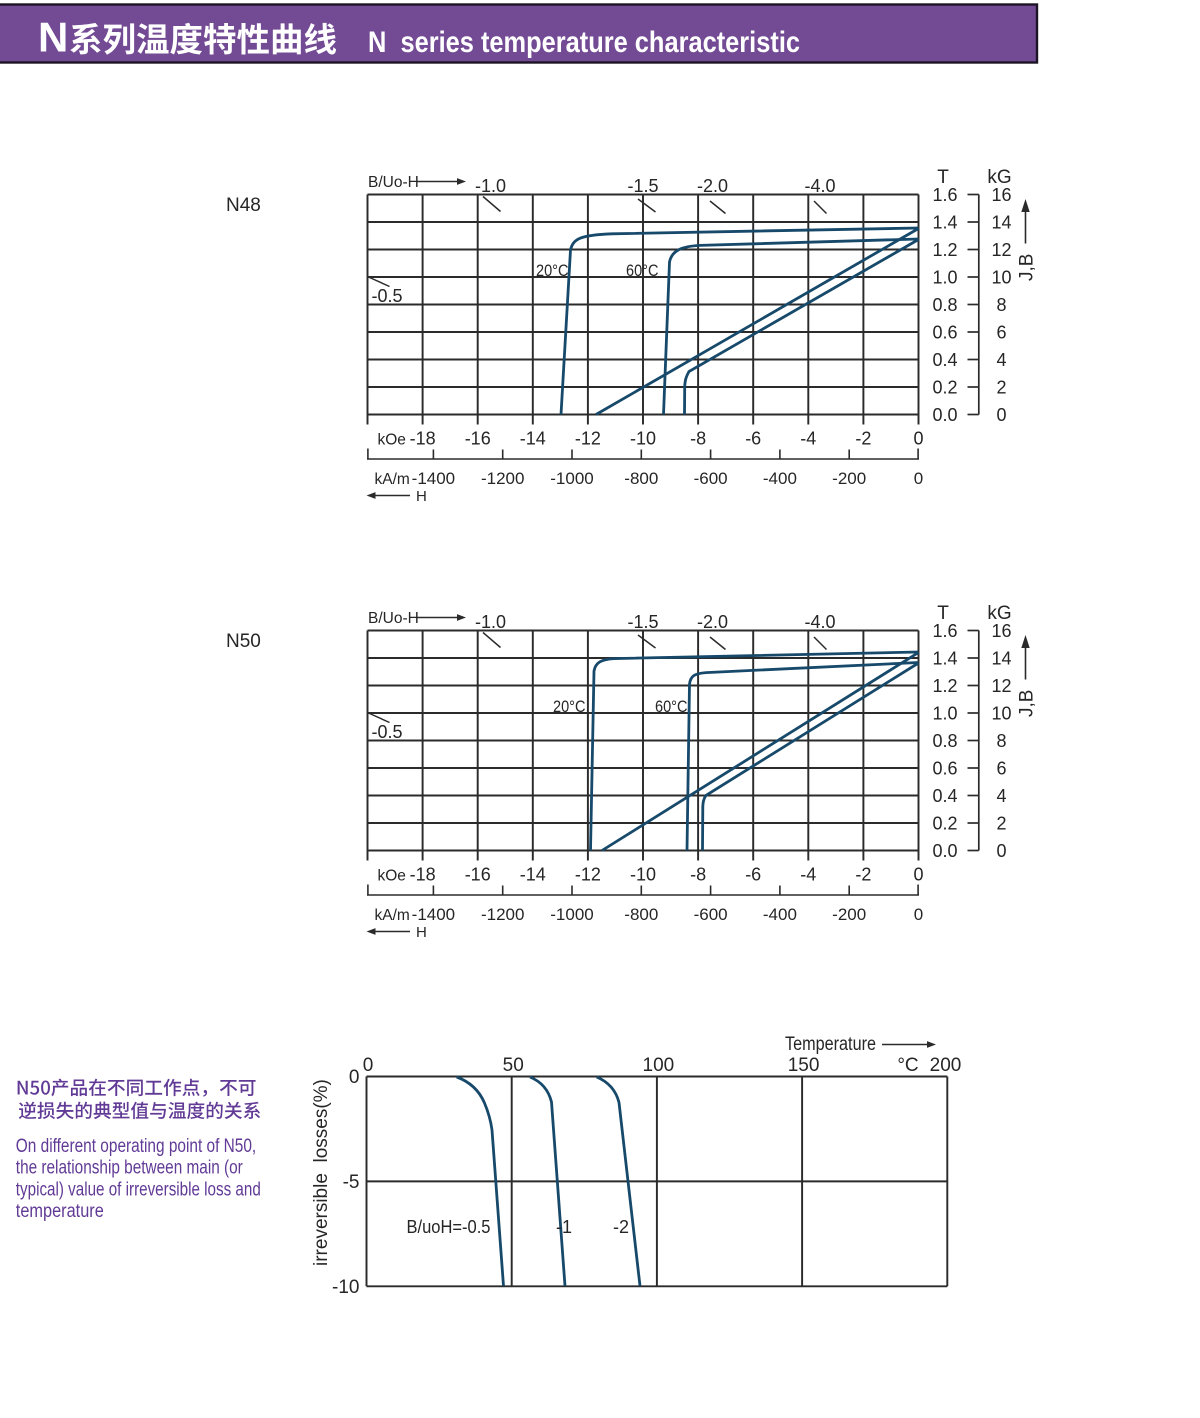 Image resolution: width=1200 pixels, height=1418 pixels. I want to click on svg-text: 6, so click(1001, 333).